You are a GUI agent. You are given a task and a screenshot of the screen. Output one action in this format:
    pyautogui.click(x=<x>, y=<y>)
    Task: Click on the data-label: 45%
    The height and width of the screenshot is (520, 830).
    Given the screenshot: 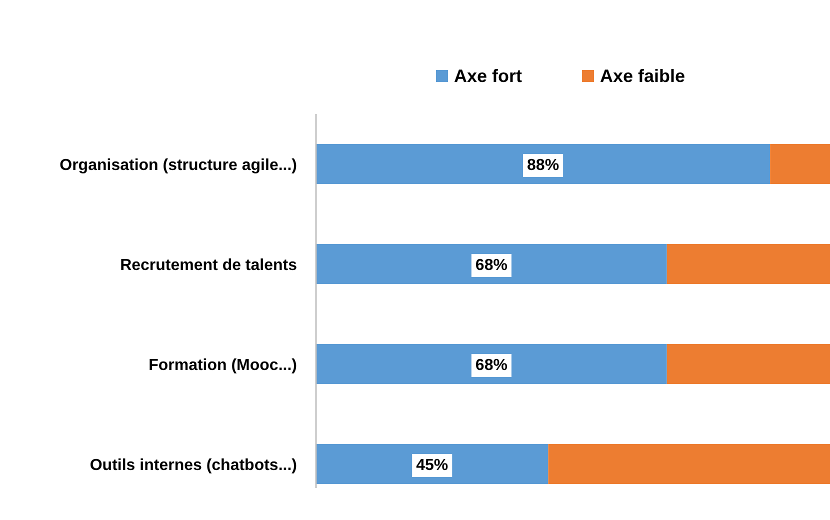 What is the action you would take?
    pyautogui.click(x=432, y=465)
    